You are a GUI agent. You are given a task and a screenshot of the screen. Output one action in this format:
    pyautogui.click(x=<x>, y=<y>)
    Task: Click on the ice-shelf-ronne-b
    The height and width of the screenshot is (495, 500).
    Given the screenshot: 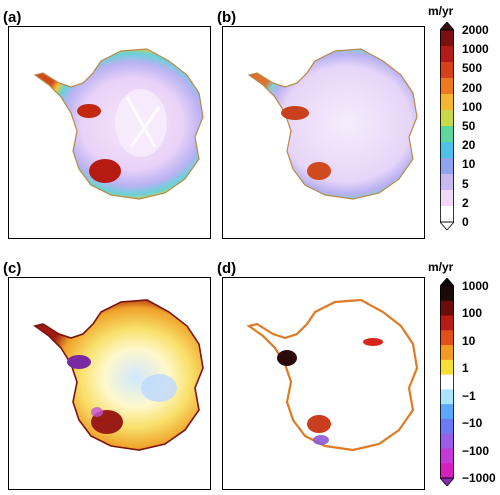 What is the action you would take?
    pyautogui.click(x=295, y=113)
    